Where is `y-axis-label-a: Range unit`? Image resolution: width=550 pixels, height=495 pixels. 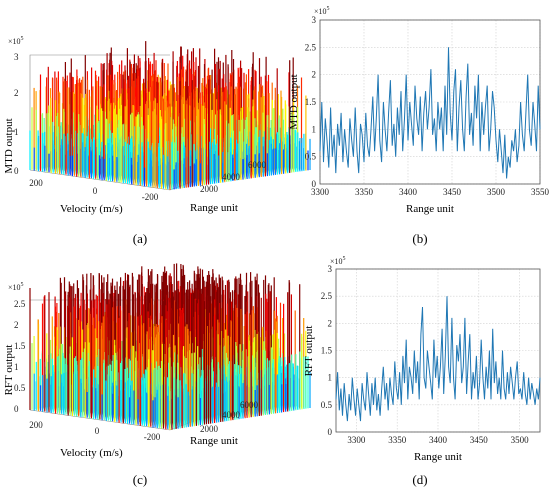
y-axis-label-a: Range unit is located at coordinates (214, 208).